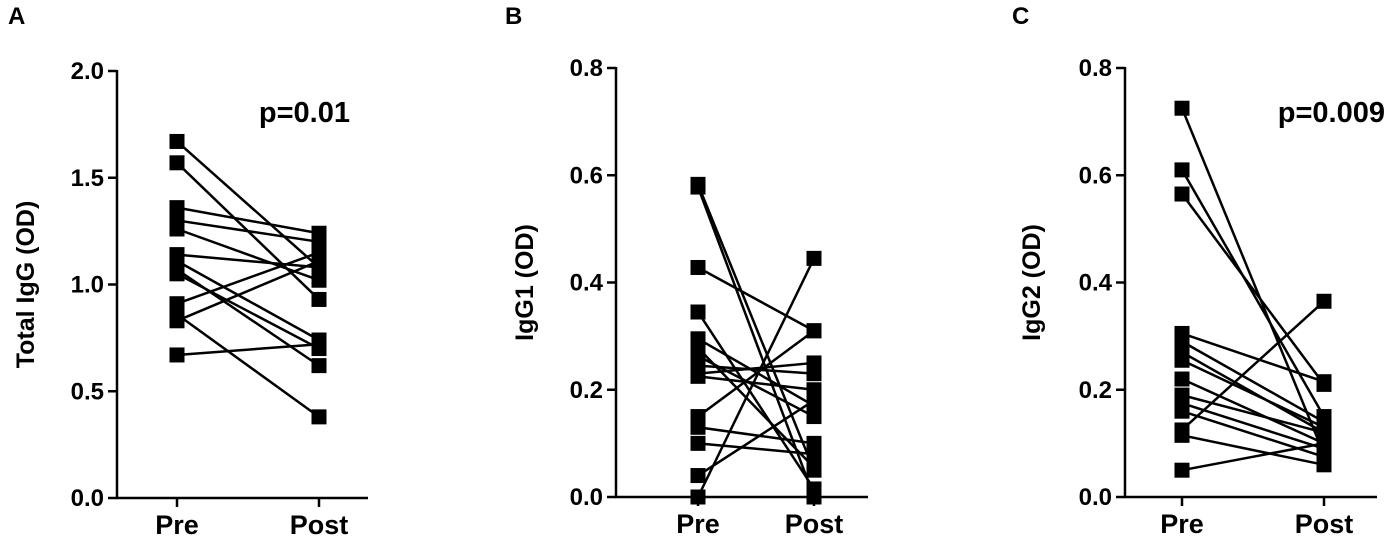  I want to click on y-axis-title: IgG2 (OD), so click(1032, 282).